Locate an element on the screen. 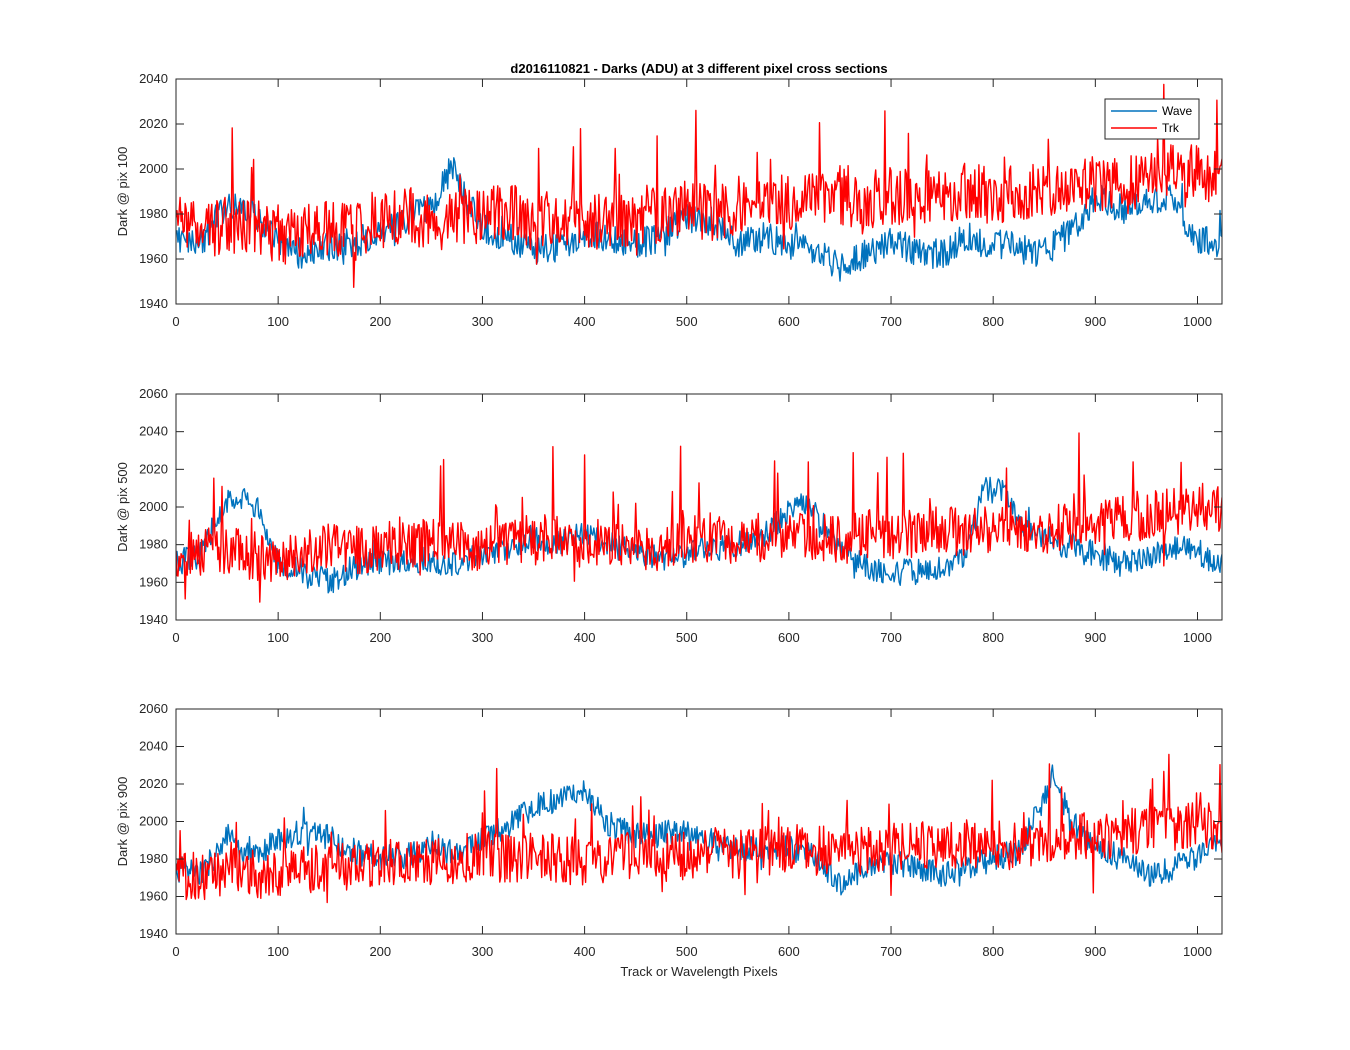 Image resolution: width=1350 pixels, height=1050 pixels. series-line-wave is located at coordinates (699, 830).